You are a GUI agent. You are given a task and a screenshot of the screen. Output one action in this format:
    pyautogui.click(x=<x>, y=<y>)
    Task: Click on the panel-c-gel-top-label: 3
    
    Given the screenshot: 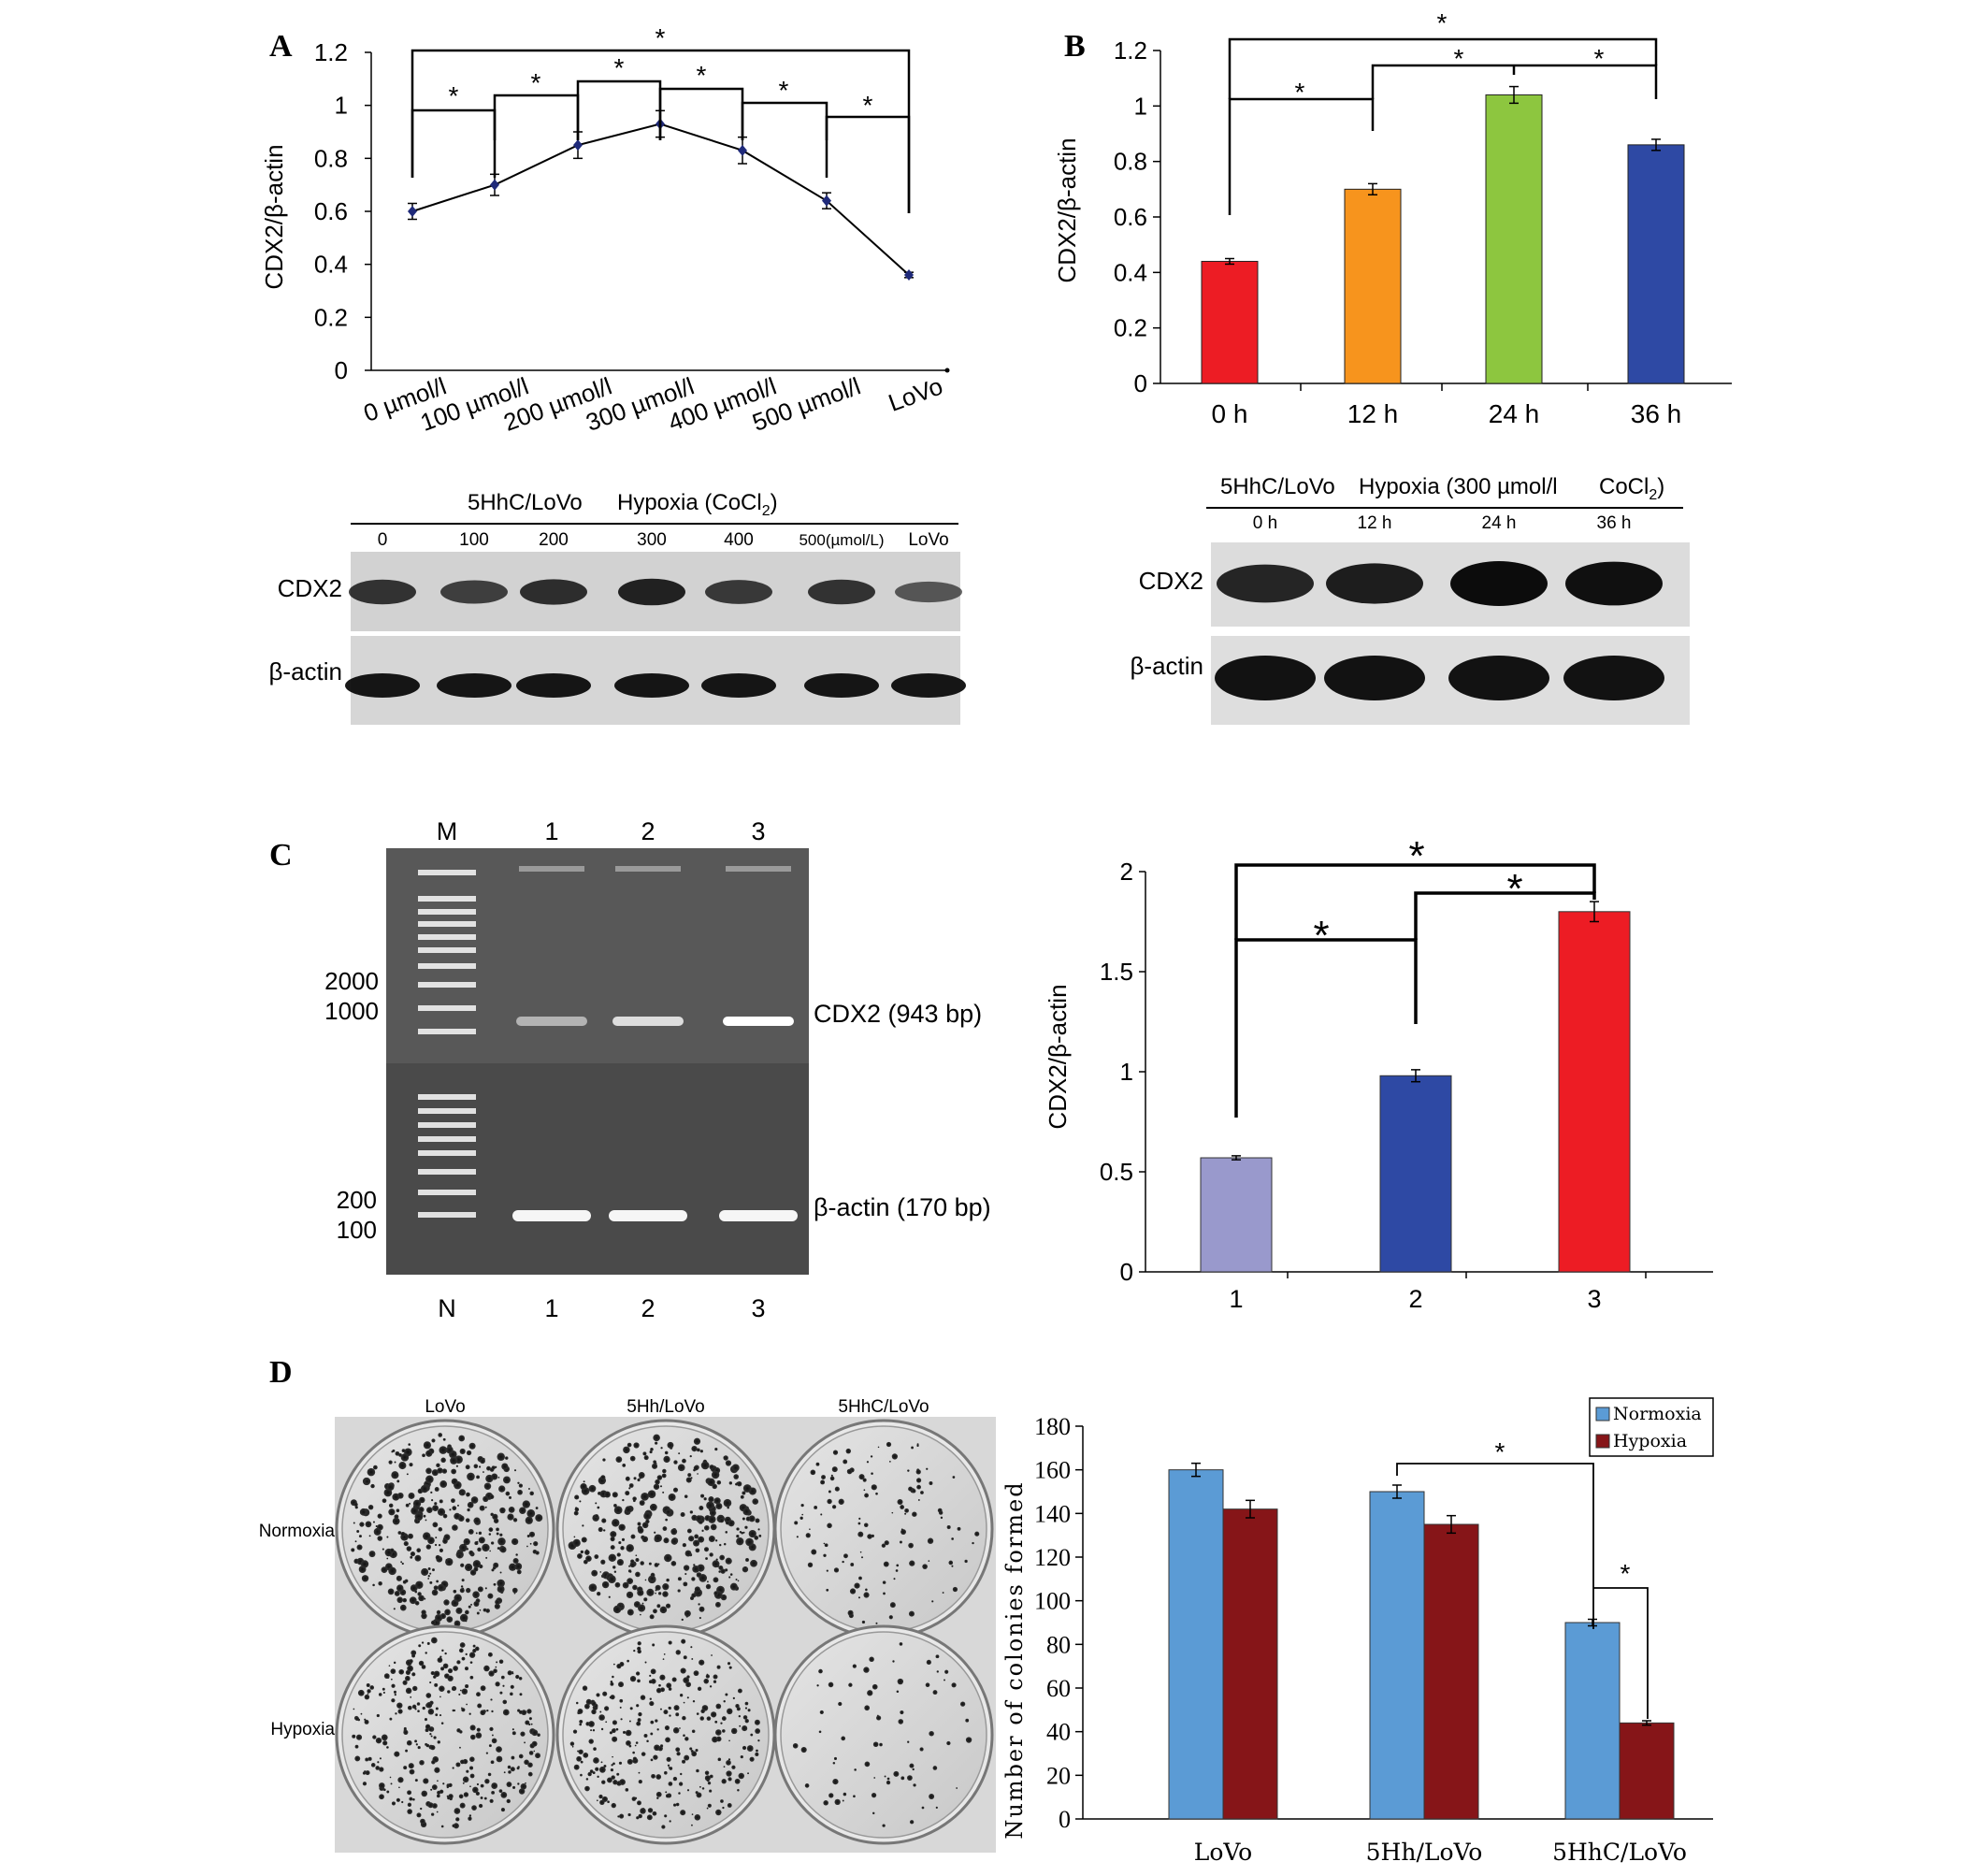 What is the action you would take?
    pyautogui.click(x=758, y=831)
    